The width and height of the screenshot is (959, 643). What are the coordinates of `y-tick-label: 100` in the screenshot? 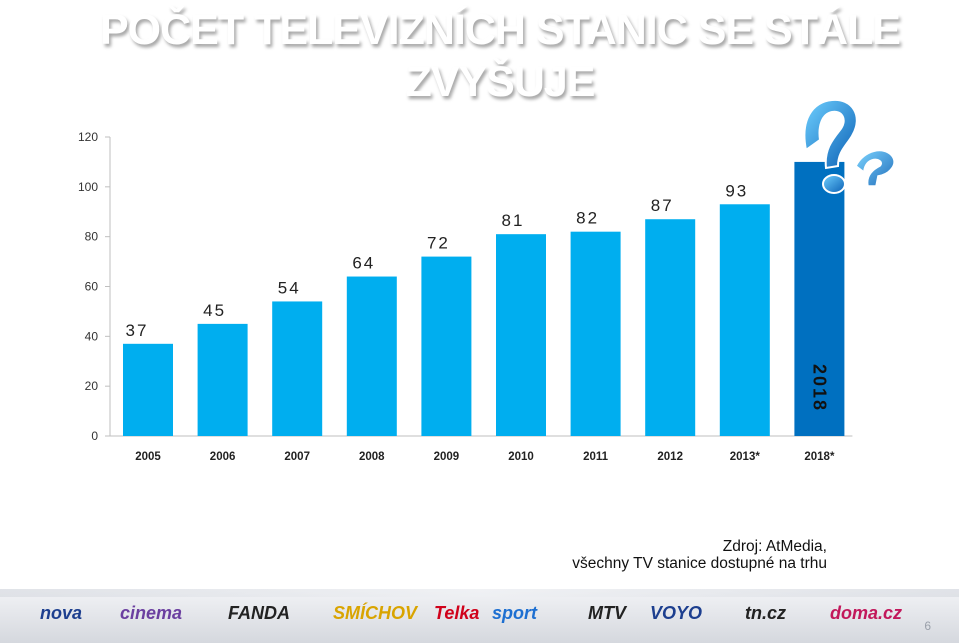 It's located at (88, 187).